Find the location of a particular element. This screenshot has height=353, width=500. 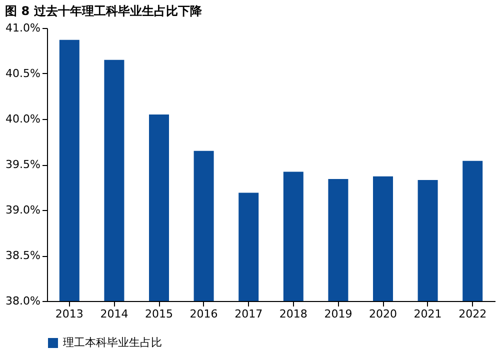

x-tick-label: 2016 is located at coordinates (204, 314).